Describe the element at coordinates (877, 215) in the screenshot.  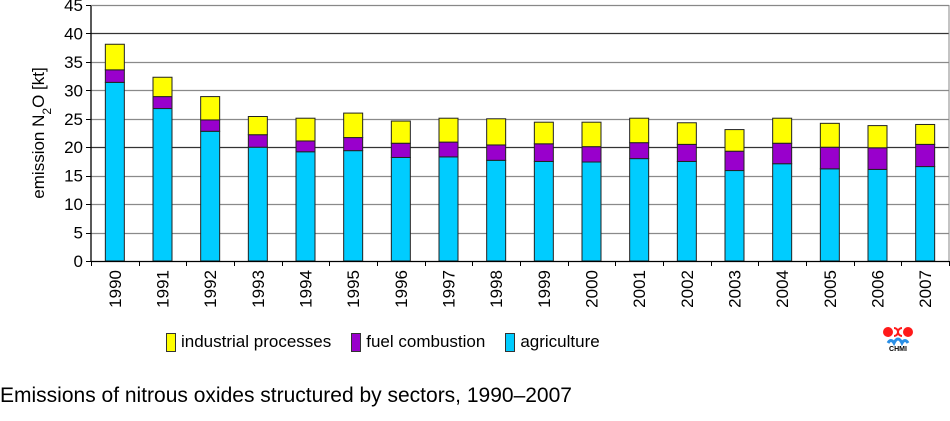
I see `bar-agriculture-2006` at that location.